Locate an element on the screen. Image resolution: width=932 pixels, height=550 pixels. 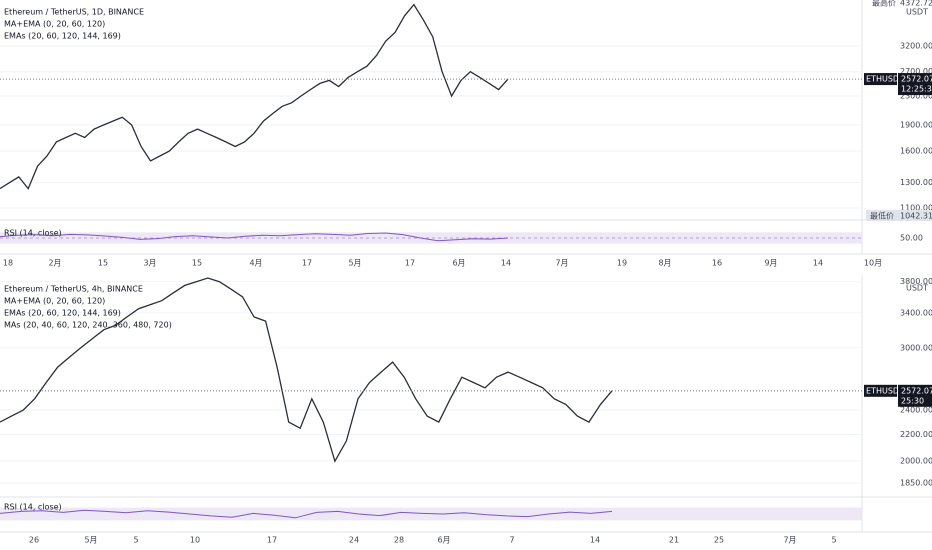
high-label: 最高价 is located at coordinates (884, 4).